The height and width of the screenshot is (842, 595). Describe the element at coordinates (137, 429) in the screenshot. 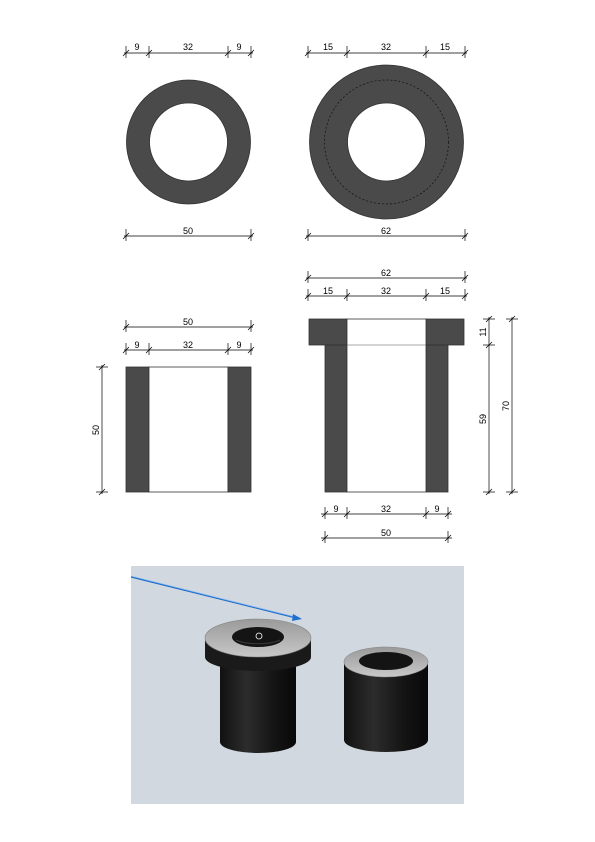

I see `left-wall-section` at that location.